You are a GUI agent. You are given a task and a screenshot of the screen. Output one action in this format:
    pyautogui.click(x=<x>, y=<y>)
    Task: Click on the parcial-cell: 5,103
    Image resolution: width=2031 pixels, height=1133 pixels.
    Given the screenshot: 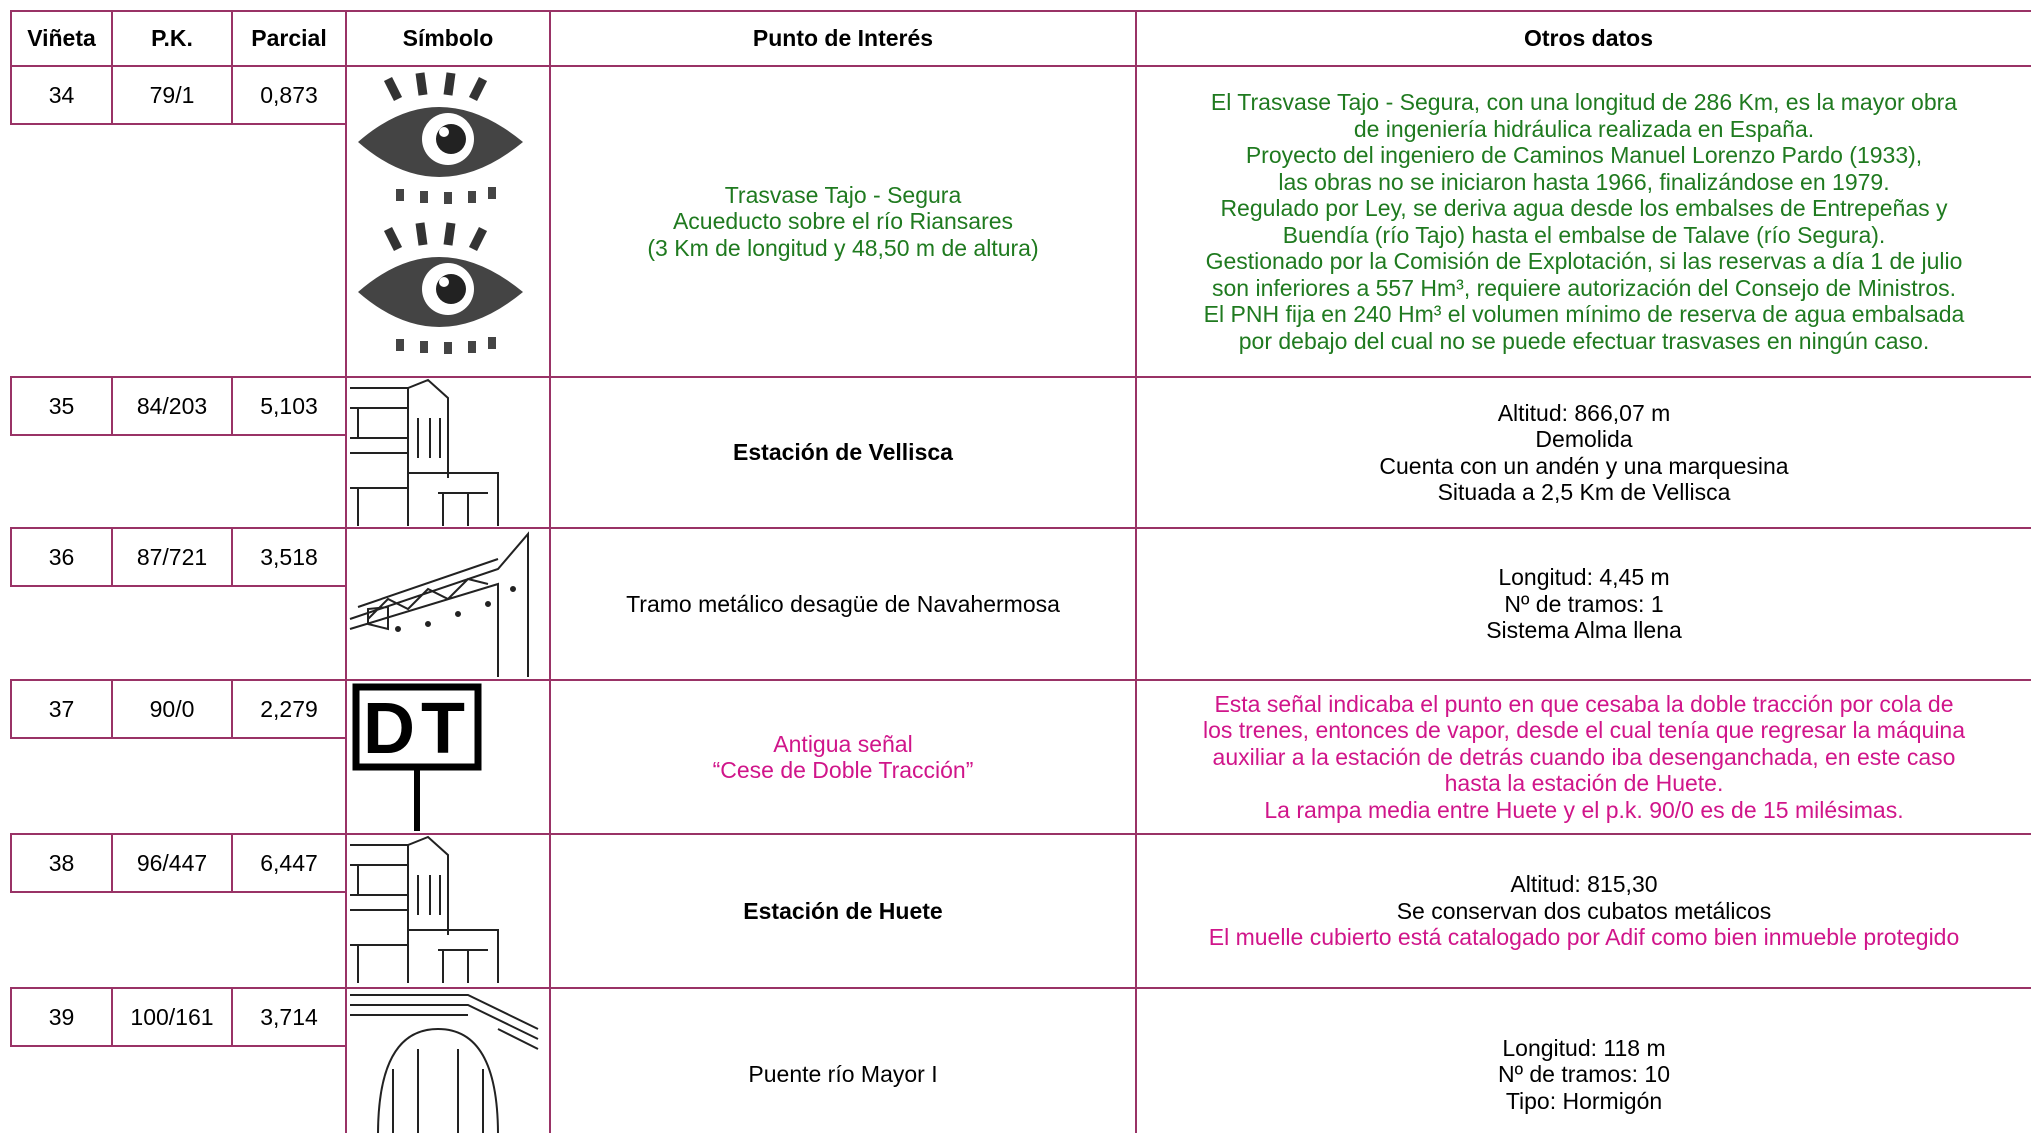 What is the action you would take?
    pyautogui.click(x=289, y=406)
    